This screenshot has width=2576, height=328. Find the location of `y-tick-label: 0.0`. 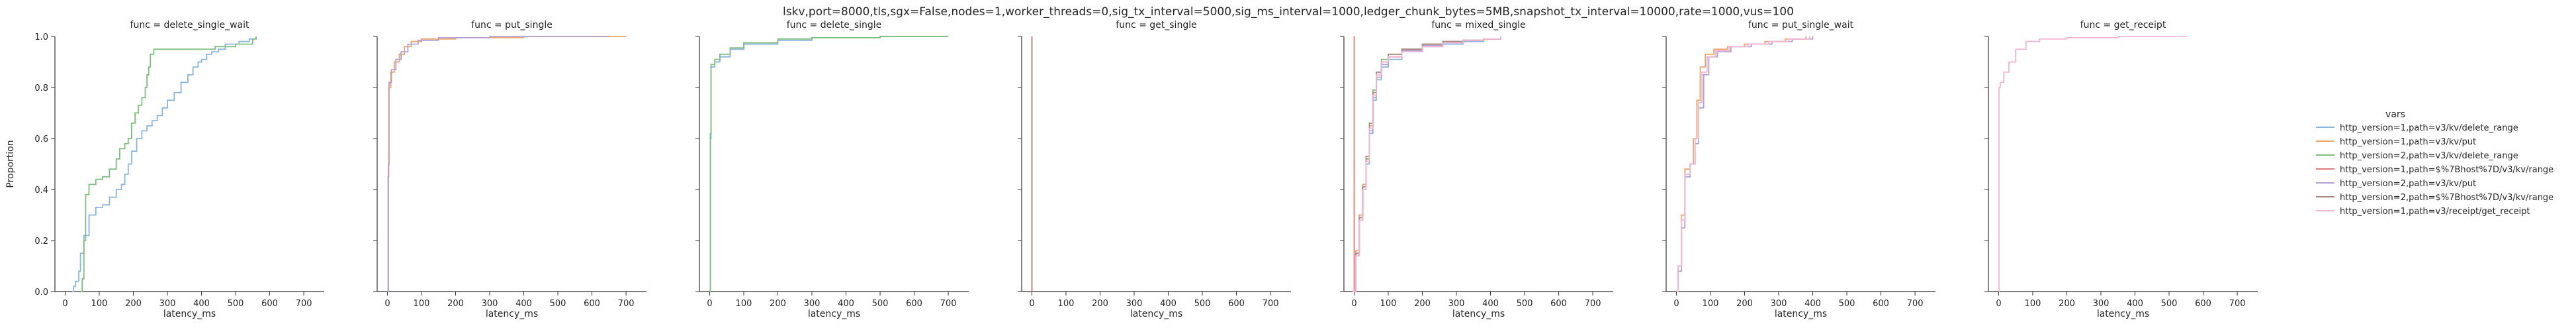

y-tick-label: 0.0 is located at coordinates (41, 293).